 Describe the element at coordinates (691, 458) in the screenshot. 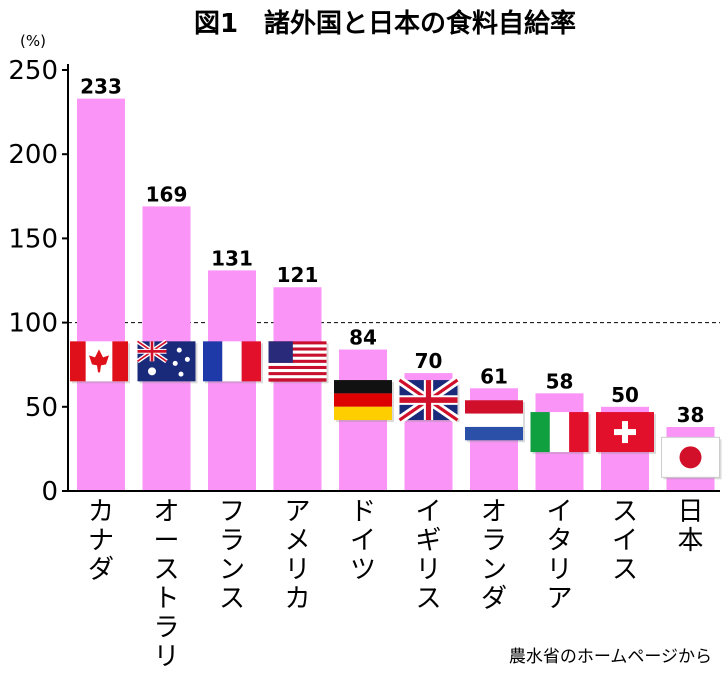

I see `japan-flag` at that location.